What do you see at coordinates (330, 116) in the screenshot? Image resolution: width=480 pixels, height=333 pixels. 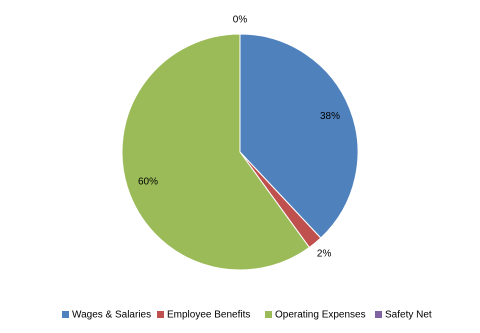 I see `data-label: 38%` at bounding box center [330, 116].